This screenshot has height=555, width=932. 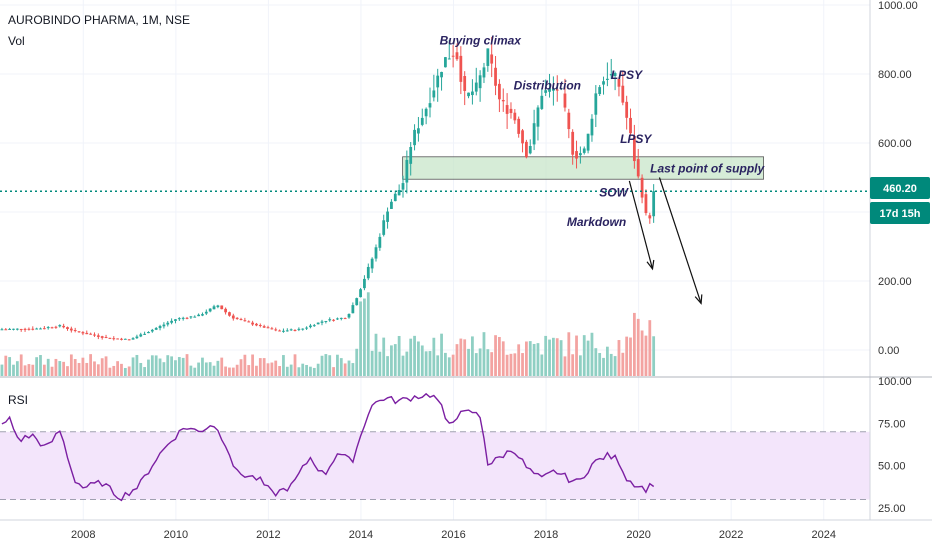 I want to click on time-tick: 2022, so click(x=731, y=535).